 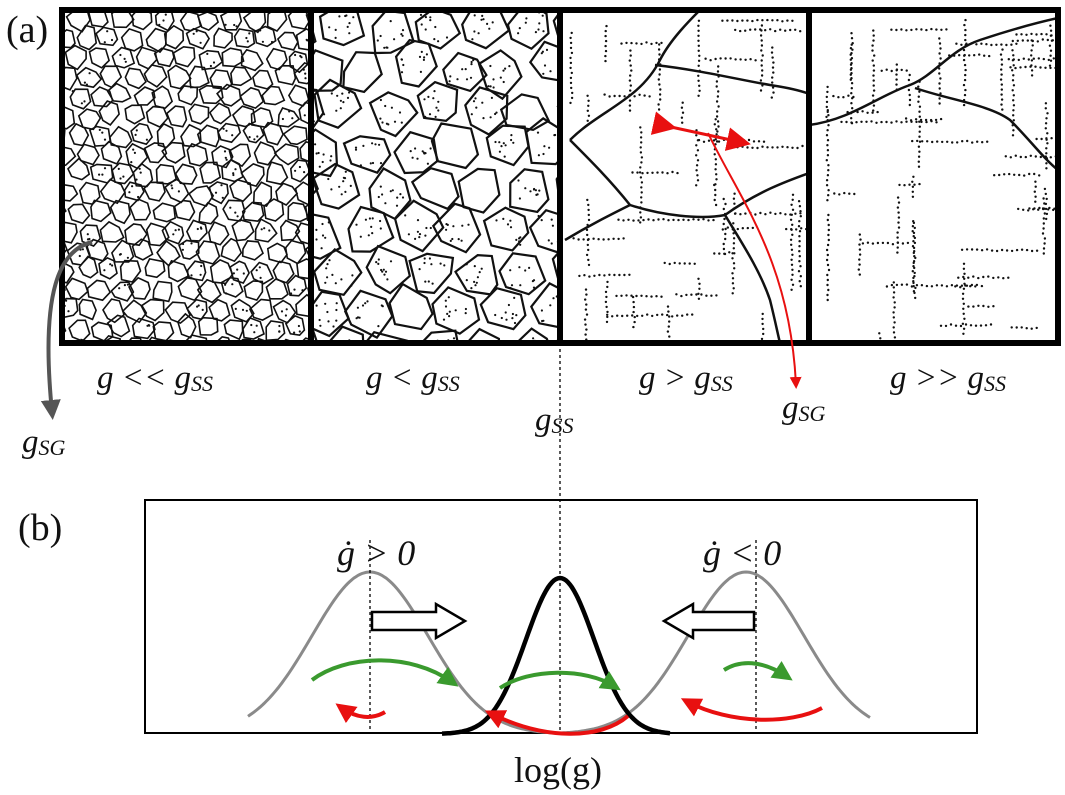 What do you see at coordinates (403, 652) in the screenshot?
I see `distribution-curve-left` at bounding box center [403, 652].